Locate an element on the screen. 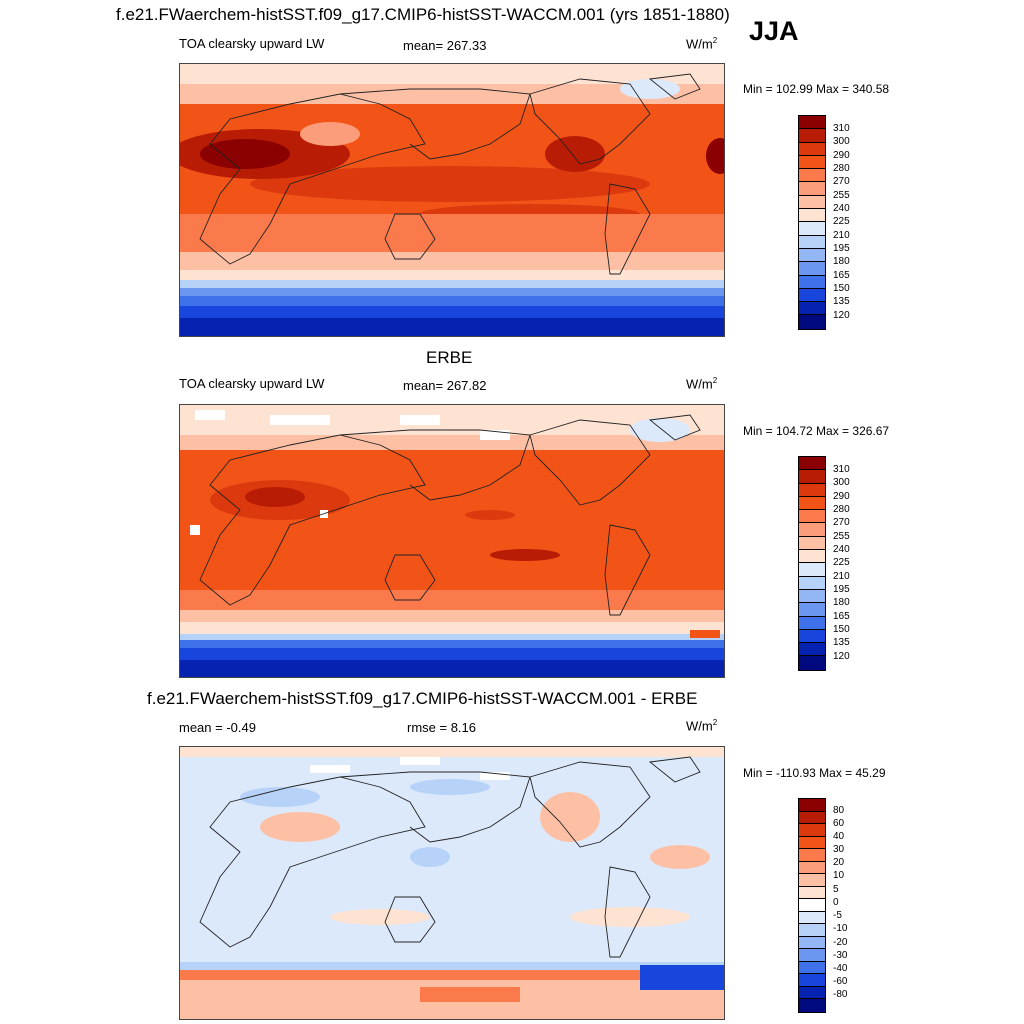 This screenshot has width=1024, height=1024. colorbar-tick-label: -40 is located at coordinates (840, 968).